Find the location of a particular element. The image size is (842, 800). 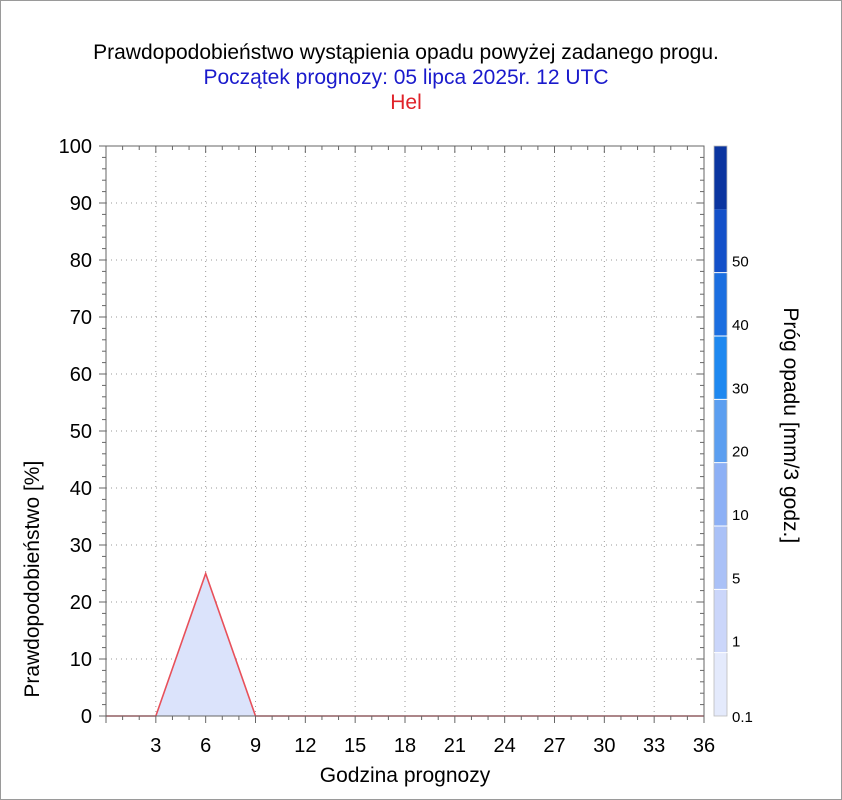

x-axis-title: Godzina prognozy is located at coordinates (405, 775).